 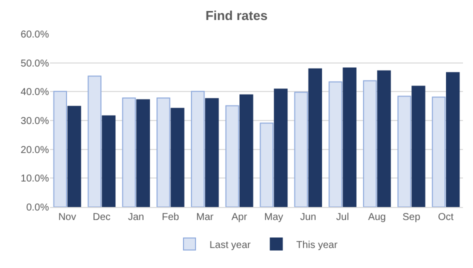 I want to click on y-tick-label: 20.0%, so click(x=35, y=150).